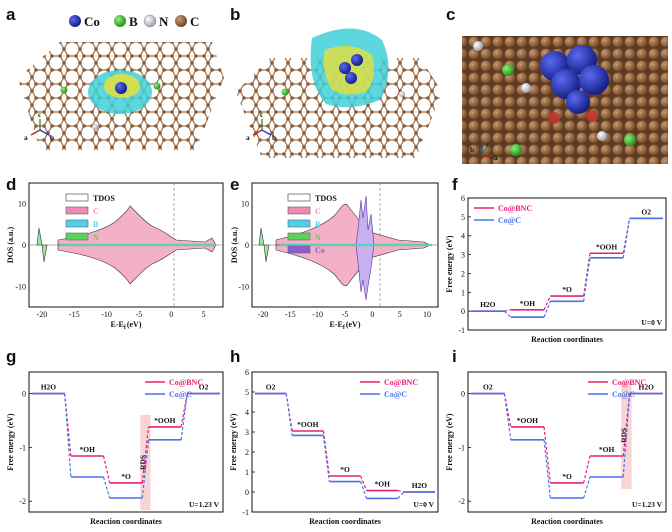  I want to click on o-atom, so click(554, 118).